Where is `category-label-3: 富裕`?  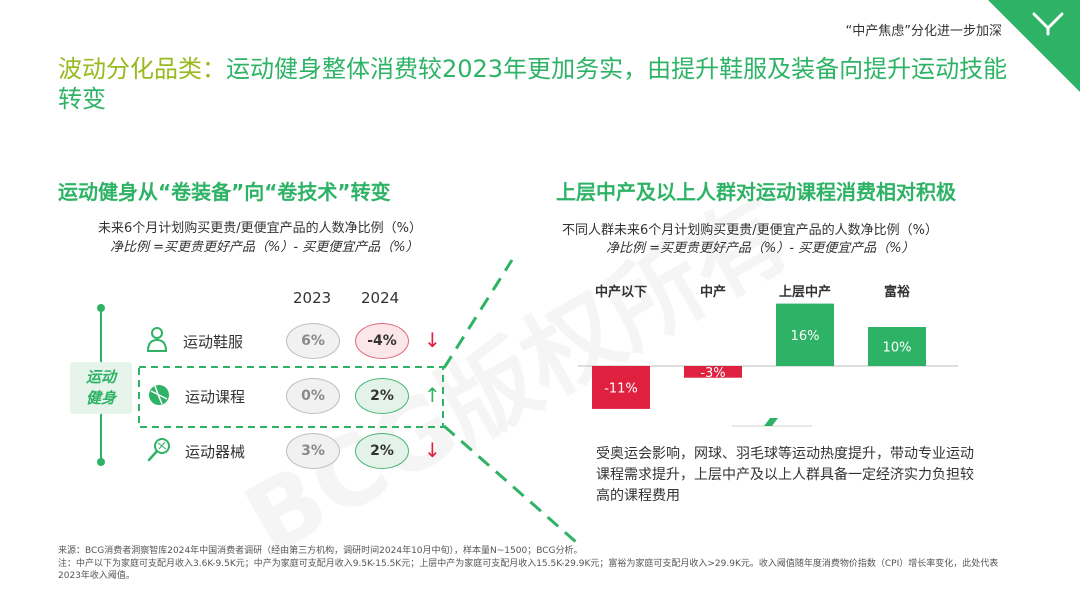 category-label-3: 富裕 is located at coordinates (897, 292).